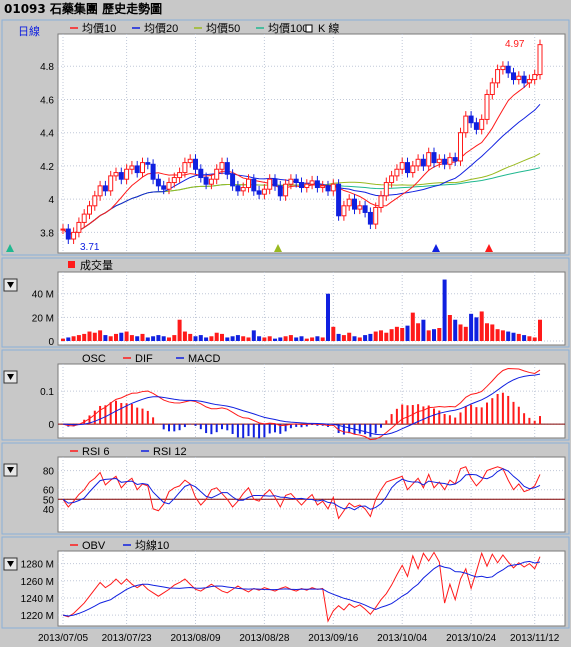  Describe the element at coordinates (43, 318) in the screenshot. I see `volume-y-tick: 20 M` at that location.